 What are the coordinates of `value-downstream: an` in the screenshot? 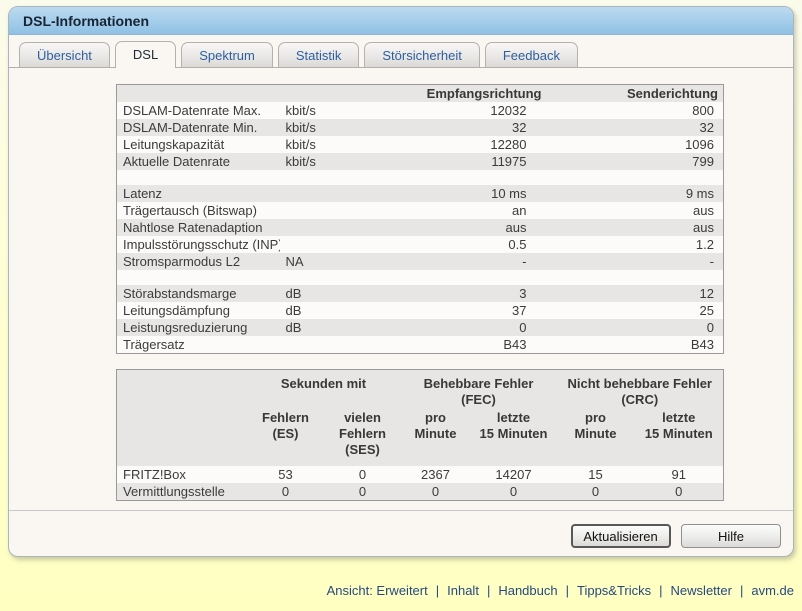 It's located at (519, 210).